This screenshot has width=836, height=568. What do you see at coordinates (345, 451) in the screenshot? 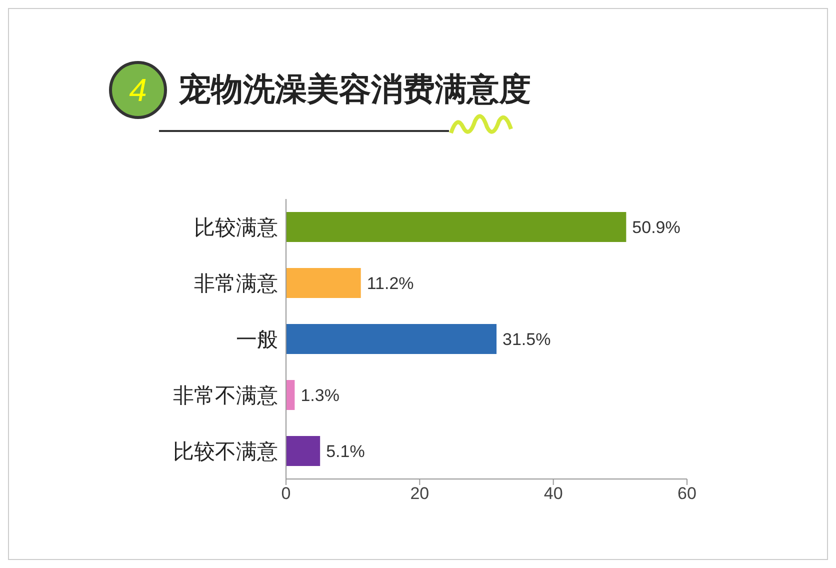
I see `data-label: 5.1%` at bounding box center [345, 451].